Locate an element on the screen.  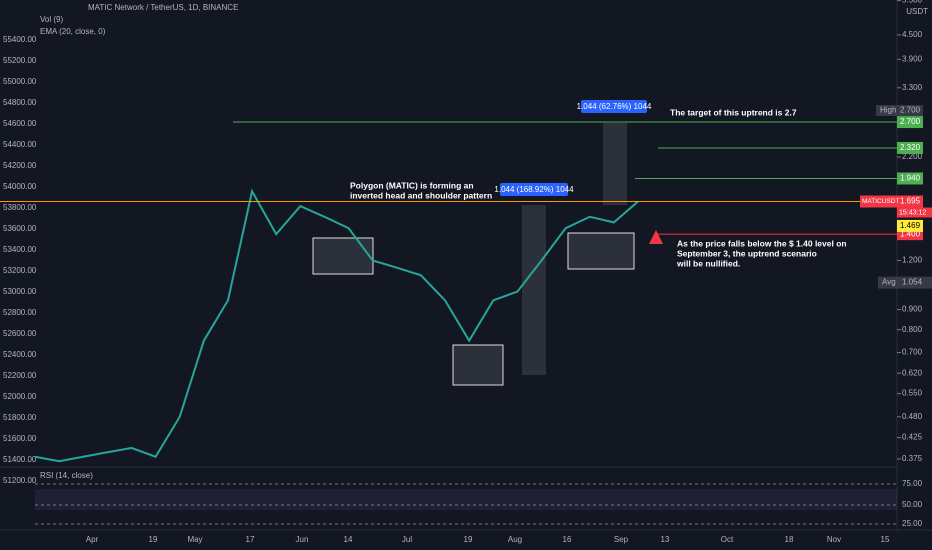
left-axis-label: 54200.00 is located at coordinates (20, 165).